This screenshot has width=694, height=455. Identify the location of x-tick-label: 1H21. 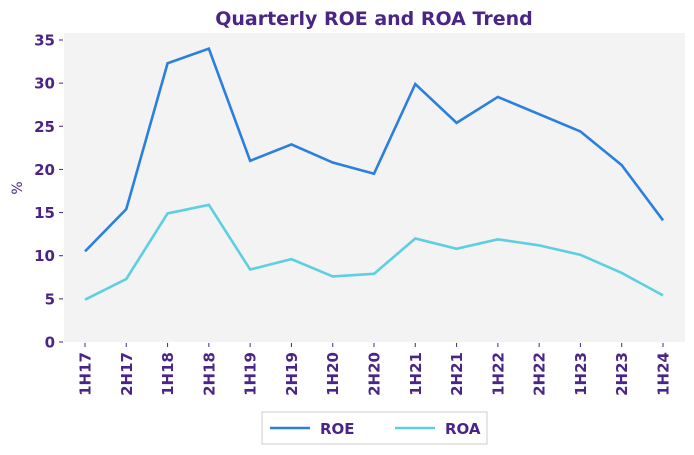
(416, 374).